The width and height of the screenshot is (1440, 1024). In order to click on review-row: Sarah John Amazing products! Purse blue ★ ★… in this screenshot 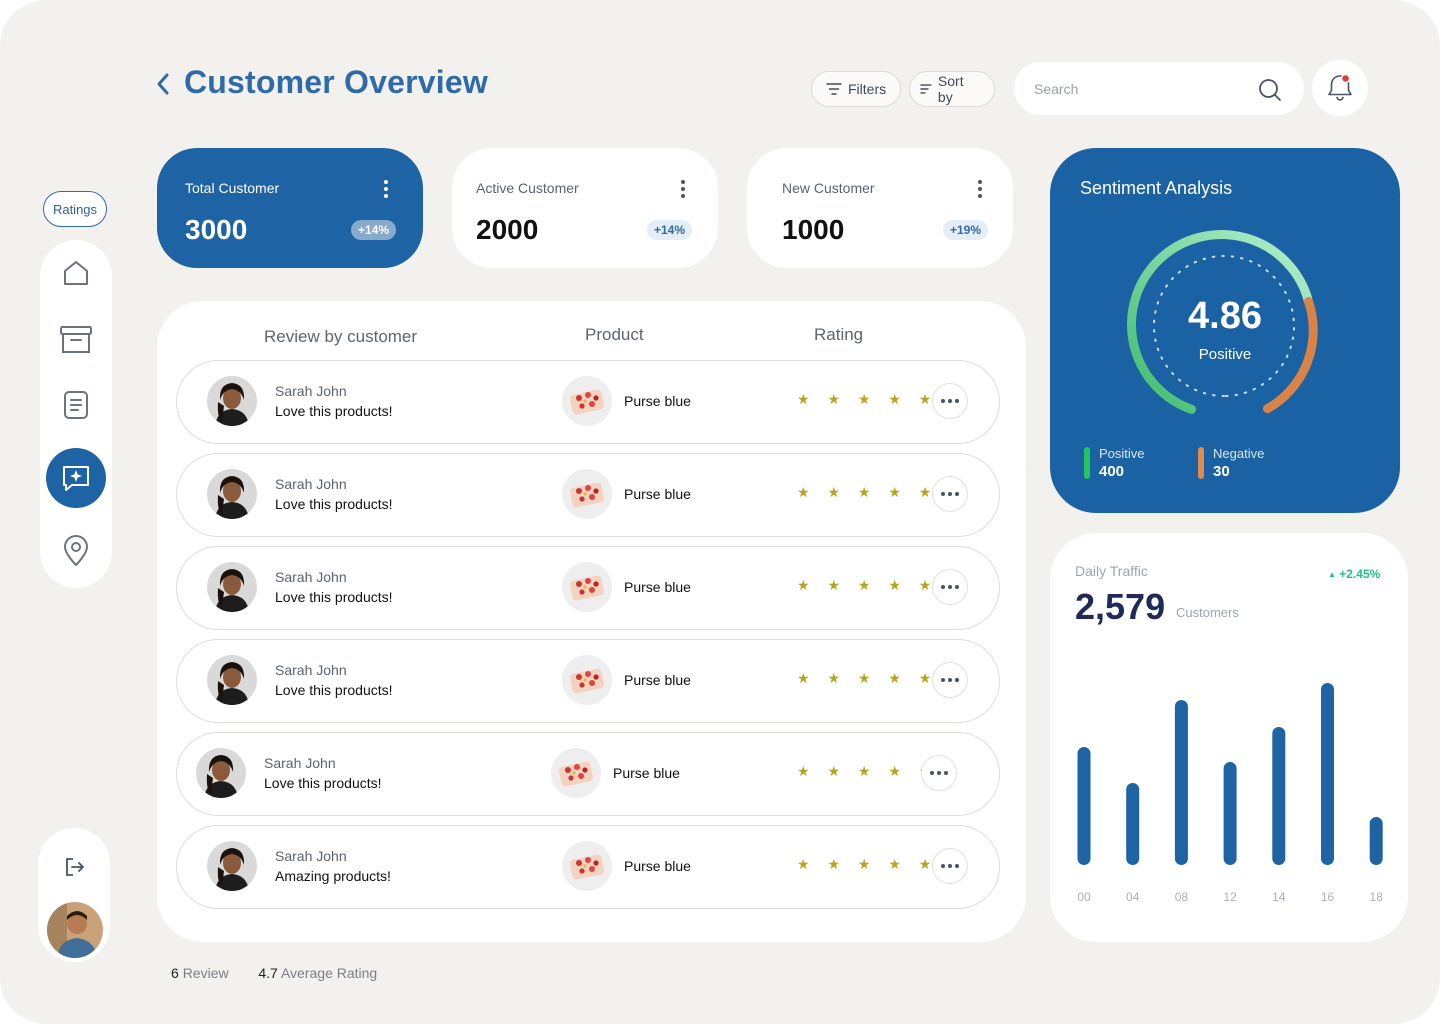, I will do `click(588, 867)`.